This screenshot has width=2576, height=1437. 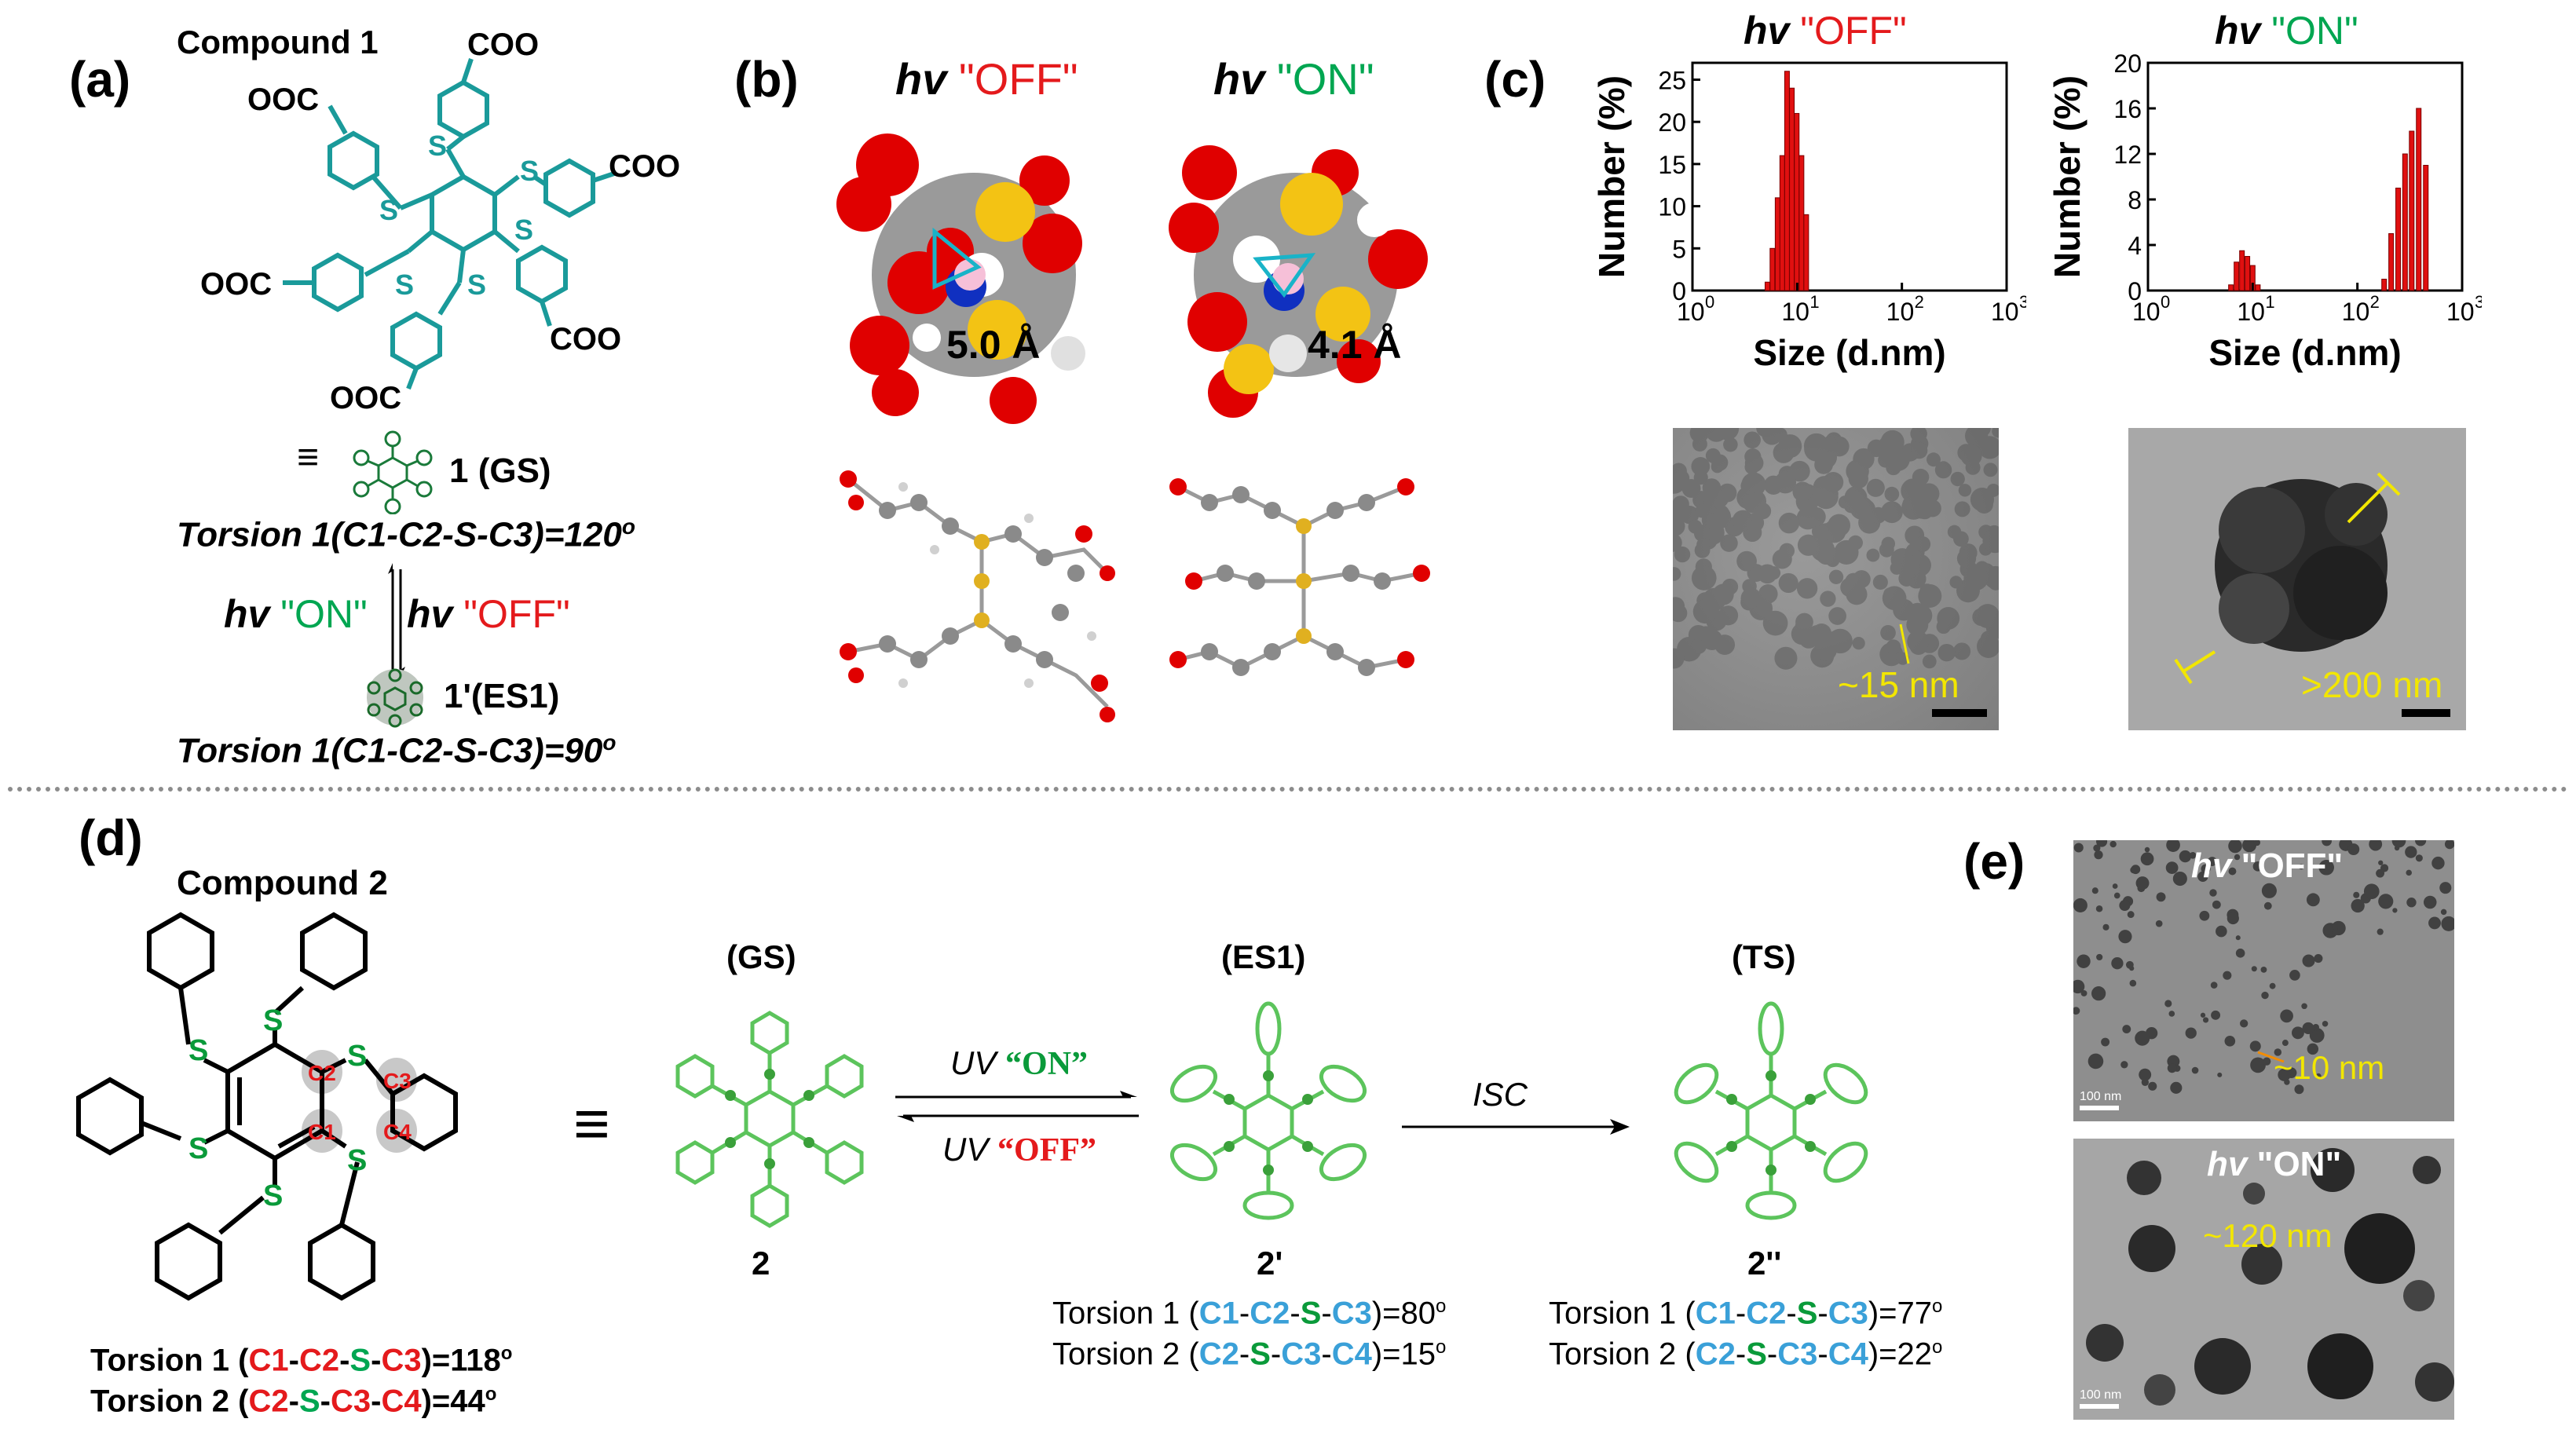 I want to click on molecule-2p-es1, so click(x=1269, y=1110).